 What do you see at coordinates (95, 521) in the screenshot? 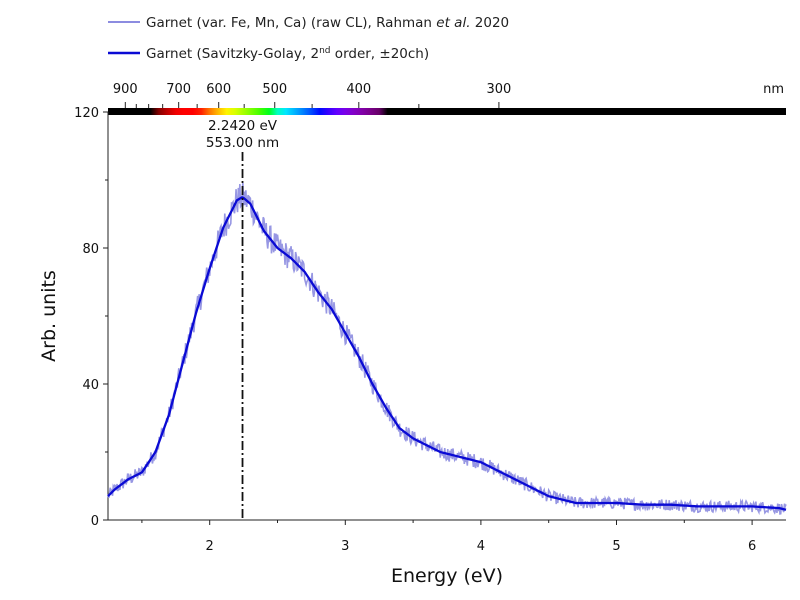
I see `y-tick-label: 0` at bounding box center [95, 521].